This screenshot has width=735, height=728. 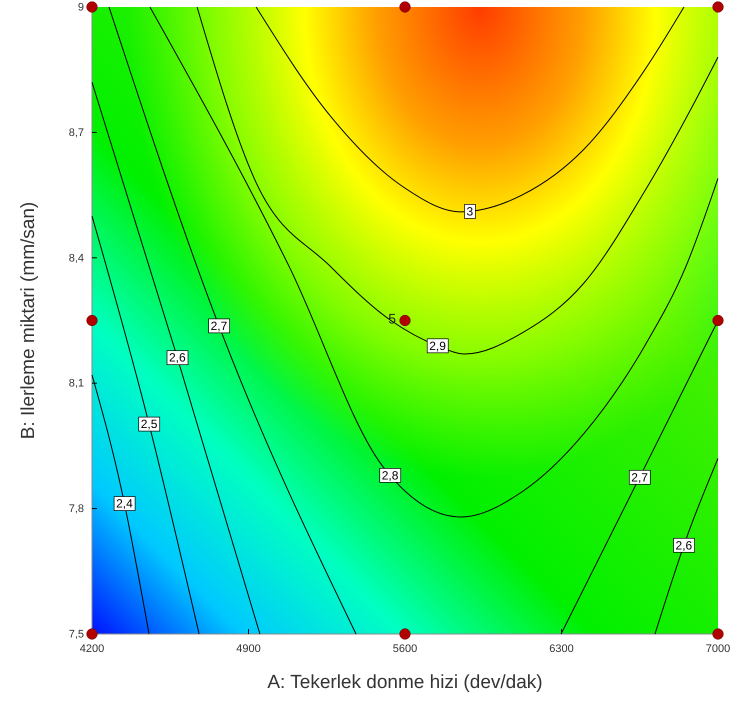 What do you see at coordinates (92, 648) in the screenshot?
I see `x-tick-label: 4200` at bounding box center [92, 648].